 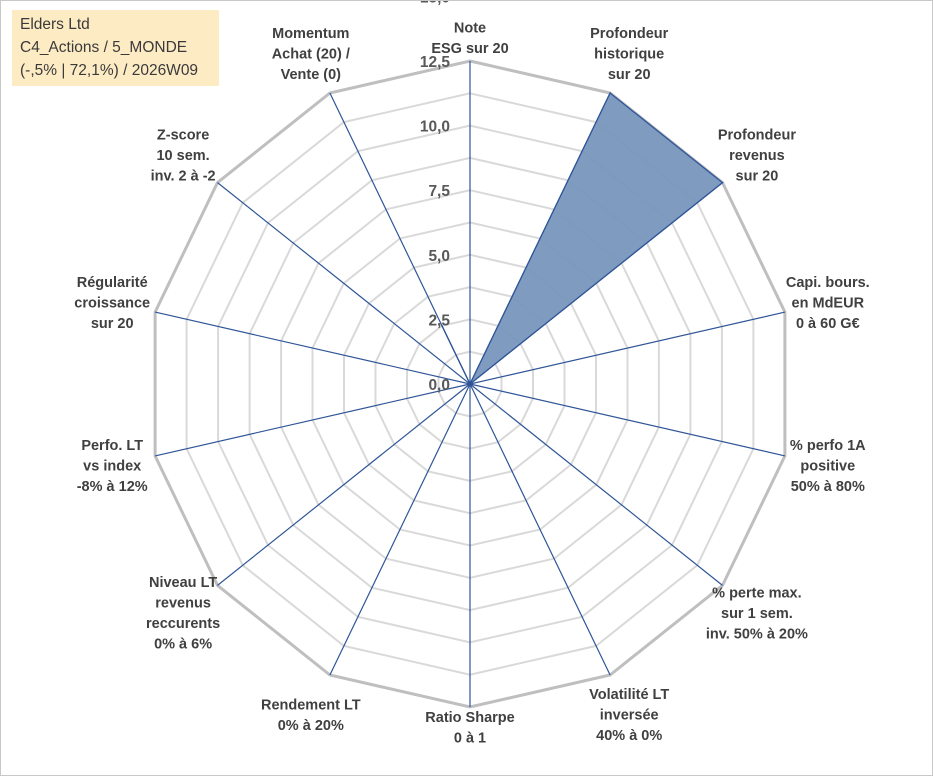 What do you see at coordinates (757, 156) in the screenshot?
I see `axis-label: Profondeur revenus sur 20` at bounding box center [757, 156].